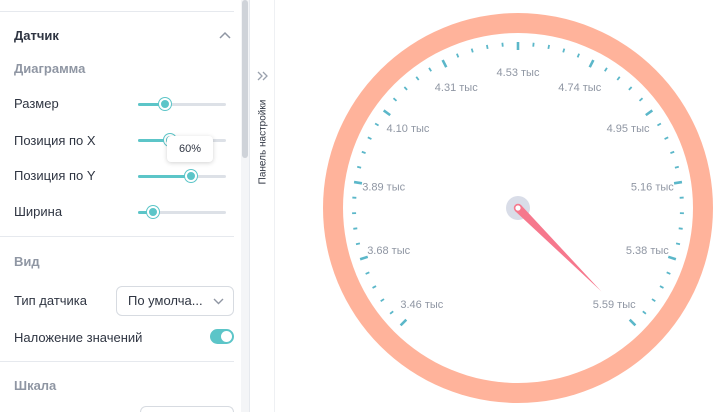 The width and height of the screenshot is (715, 412). What do you see at coordinates (263, 206) in the screenshot?
I see `settings-panel-tab: Панель настройки` at bounding box center [263, 206].